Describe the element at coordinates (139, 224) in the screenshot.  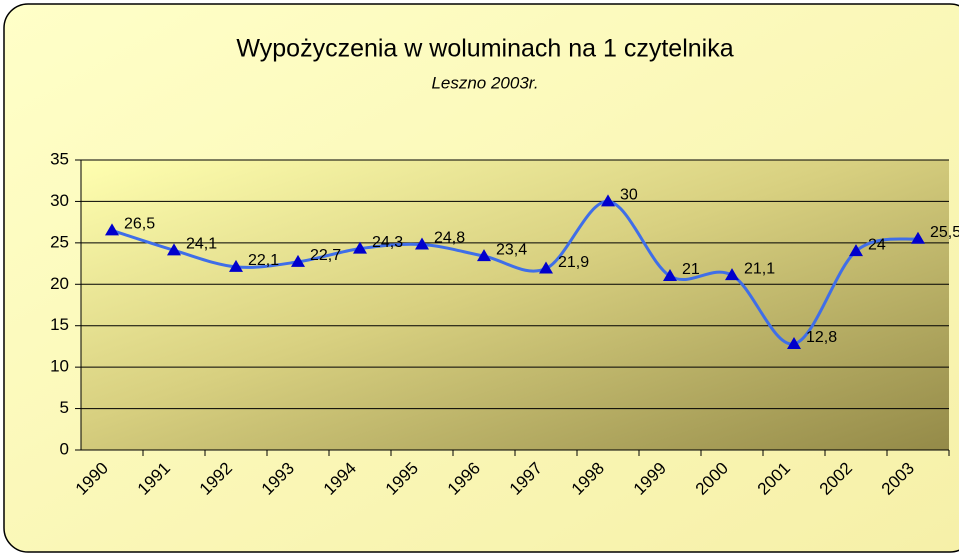
I see `data-label: 26,5` at that location.